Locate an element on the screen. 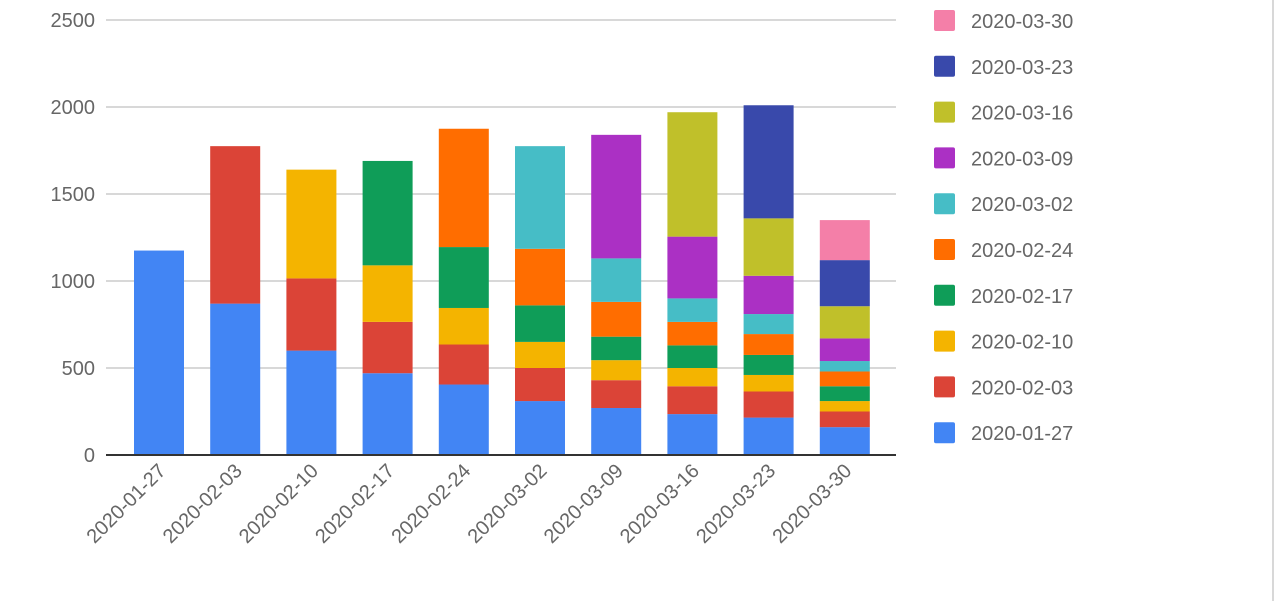 Image resolution: width=1280 pixels, height=601 pixels. x-tick-label: 2020-02-10 is located at coordinates (279, 504).